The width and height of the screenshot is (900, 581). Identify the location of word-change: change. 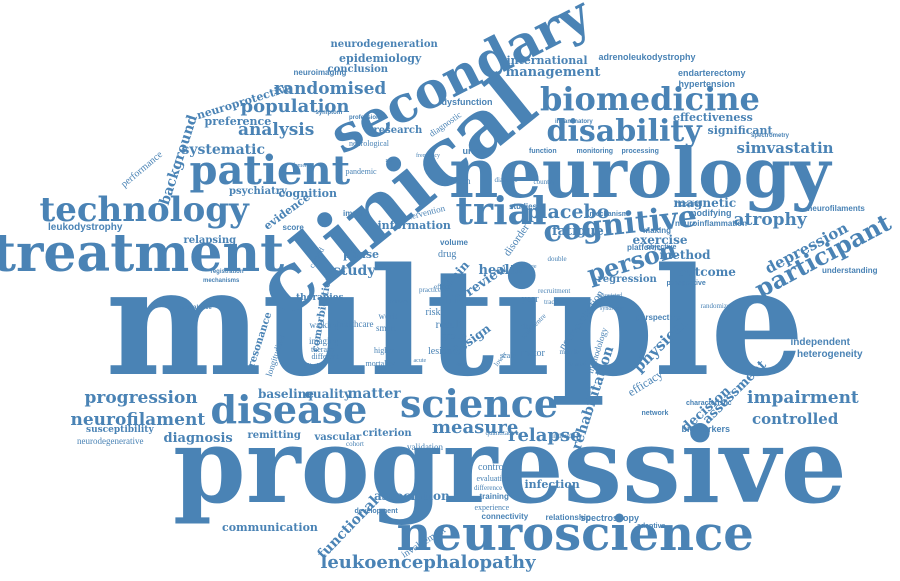
(528, 267).